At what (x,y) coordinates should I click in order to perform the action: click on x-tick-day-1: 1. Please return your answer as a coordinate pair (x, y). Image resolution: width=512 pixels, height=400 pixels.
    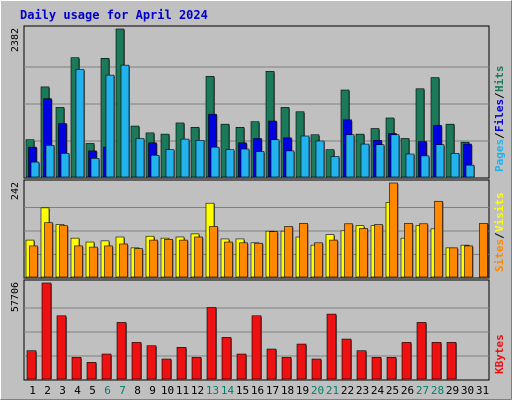
    Looking at the image, I should click on (32, 390).